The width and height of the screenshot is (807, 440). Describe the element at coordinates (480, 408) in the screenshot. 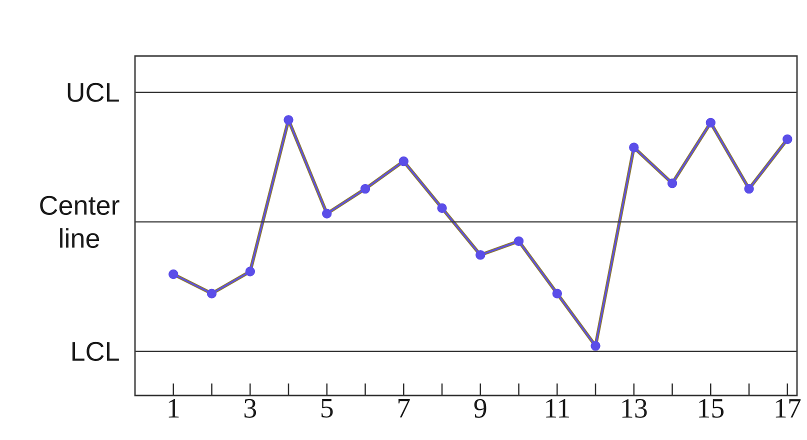

I see `x-tick-label: 9` at that location.